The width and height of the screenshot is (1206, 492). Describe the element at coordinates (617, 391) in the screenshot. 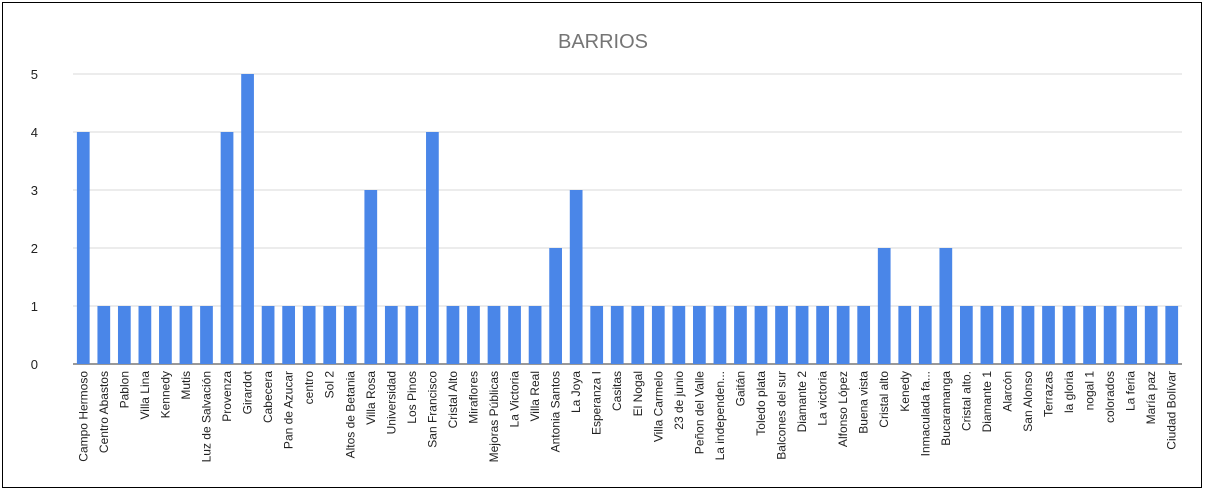

I see `x-tick-label: Casitas` at that location.